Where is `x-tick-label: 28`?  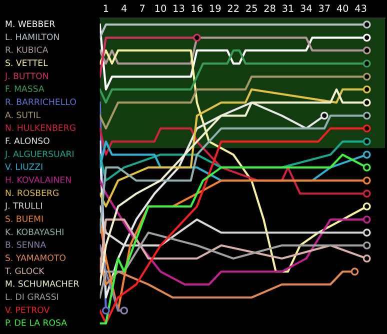
x-tick-label: 28 is located at coordinates (270, 8).